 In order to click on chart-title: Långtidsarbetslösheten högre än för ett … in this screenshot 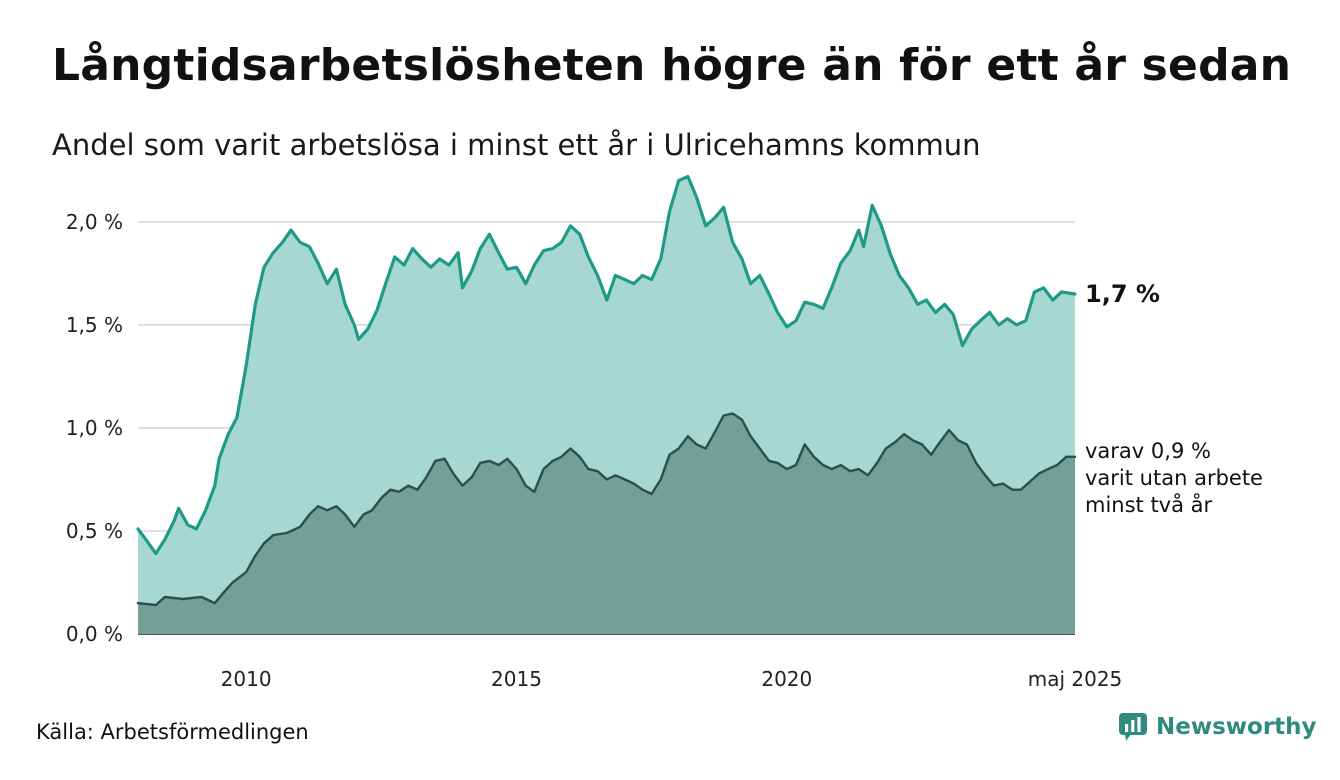, I will do `click(672, 65)`.